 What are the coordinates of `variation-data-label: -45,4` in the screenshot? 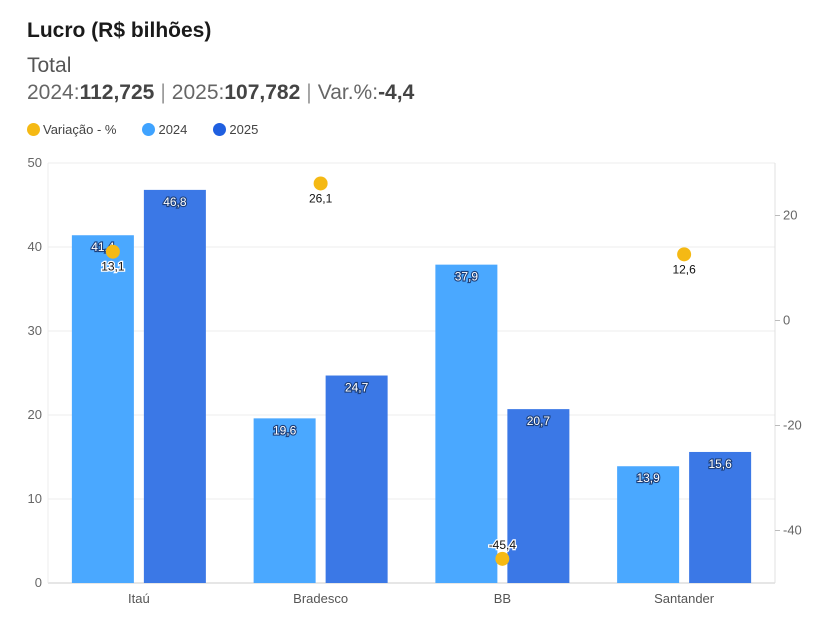 It's located at (503, 545).